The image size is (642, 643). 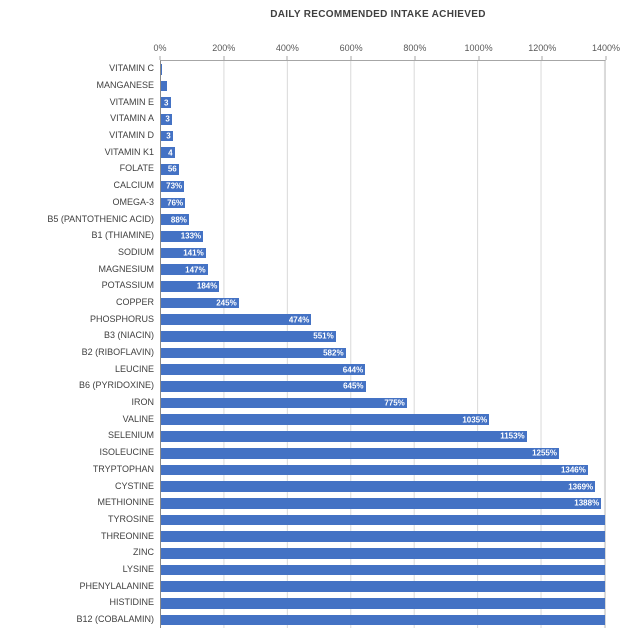 What do you see at coordinates (193, 253) in the screenshot?
I see `bar-value-label: 141%` at bounding box center [193, 253].